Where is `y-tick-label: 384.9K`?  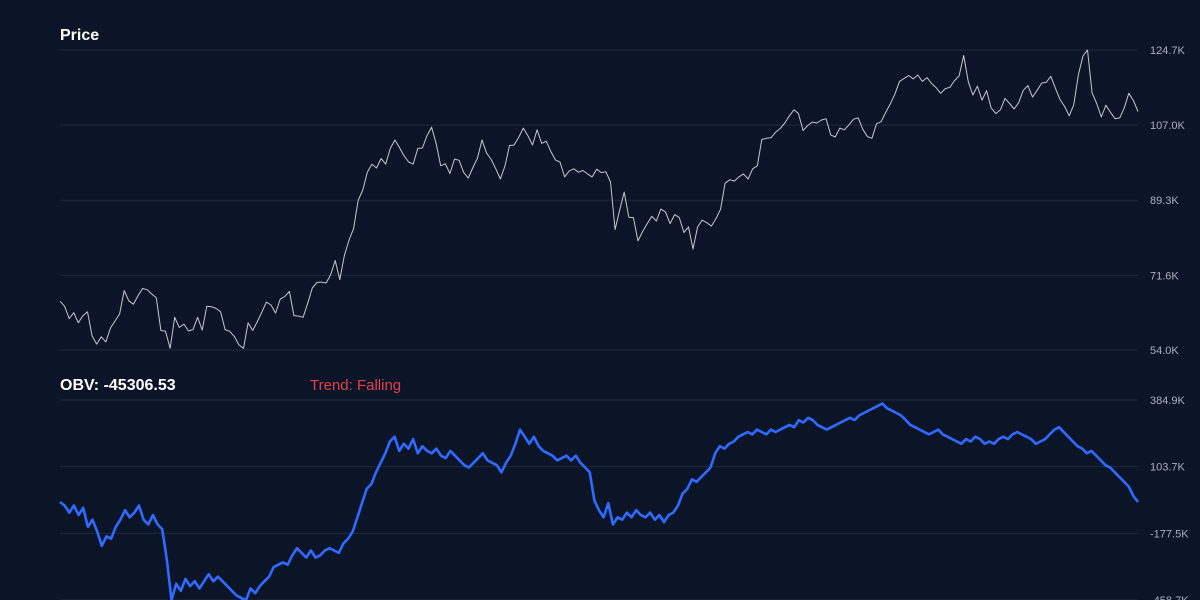
y-tick-label: 384.9K is located at coordinates (1168, 401).